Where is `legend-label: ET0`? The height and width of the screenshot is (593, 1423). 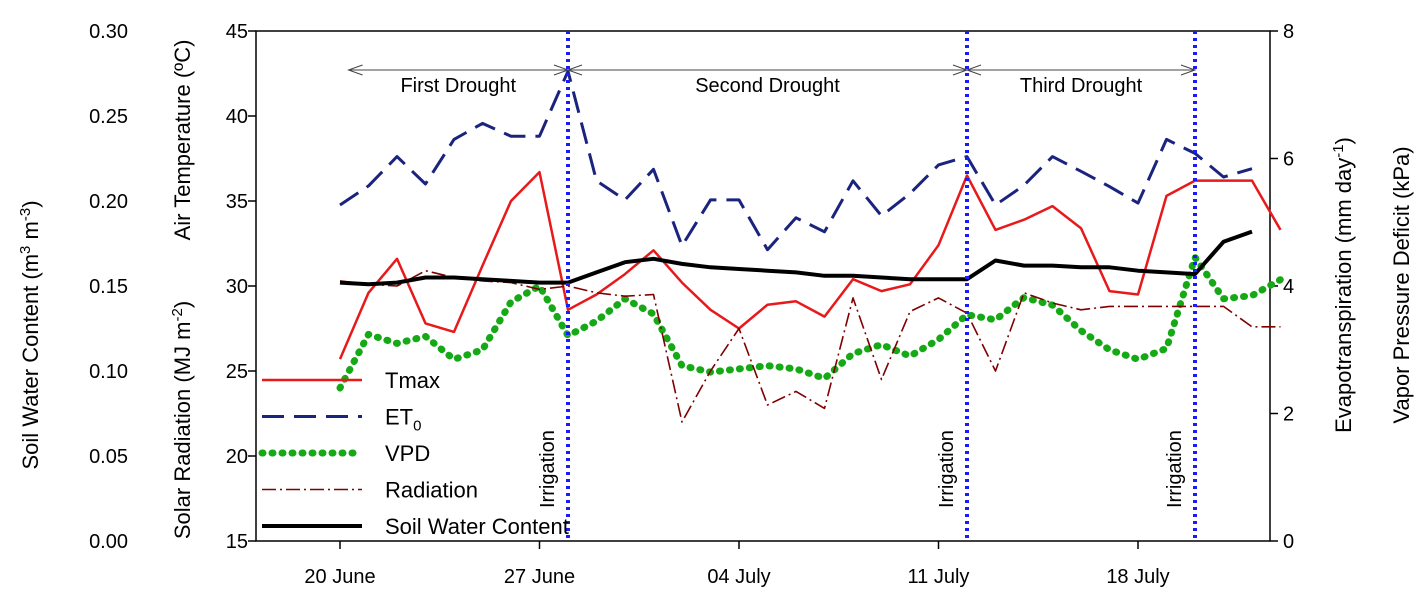
legend-label: ET0 is located at coordinates (403, 420).